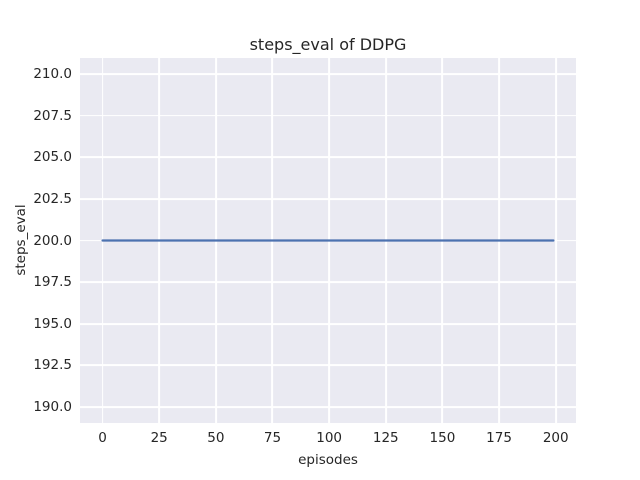 The height and width of the screenshot is (480, 640). Describe the element at coordinates (328, 44) in the screenshot. I see `chart-title: steps_eval of DDPG` at that location.